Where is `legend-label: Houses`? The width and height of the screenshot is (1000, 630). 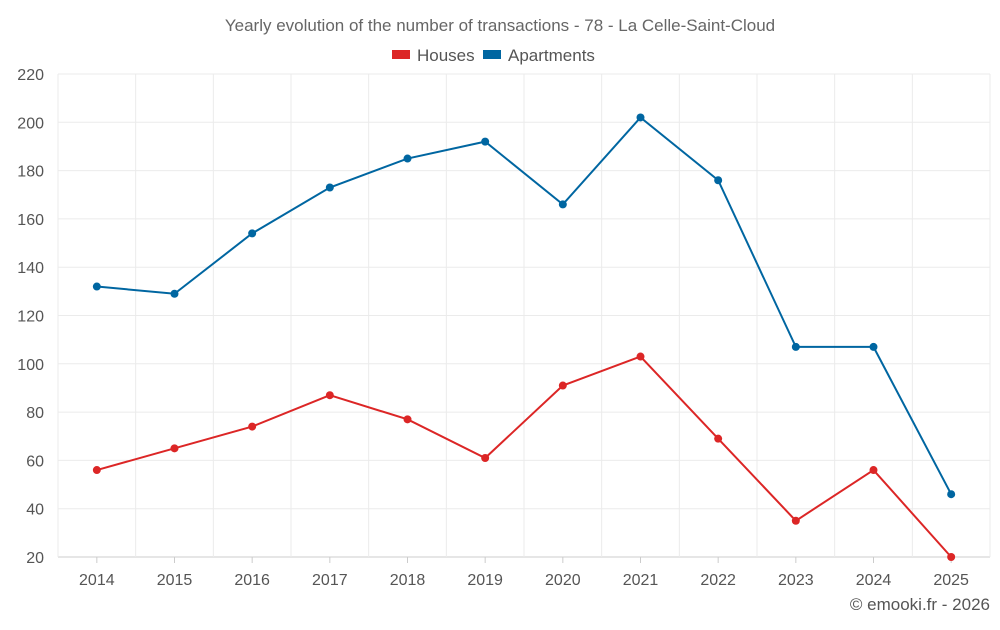
legend-label: Houses is located at coordinates (446, 55).